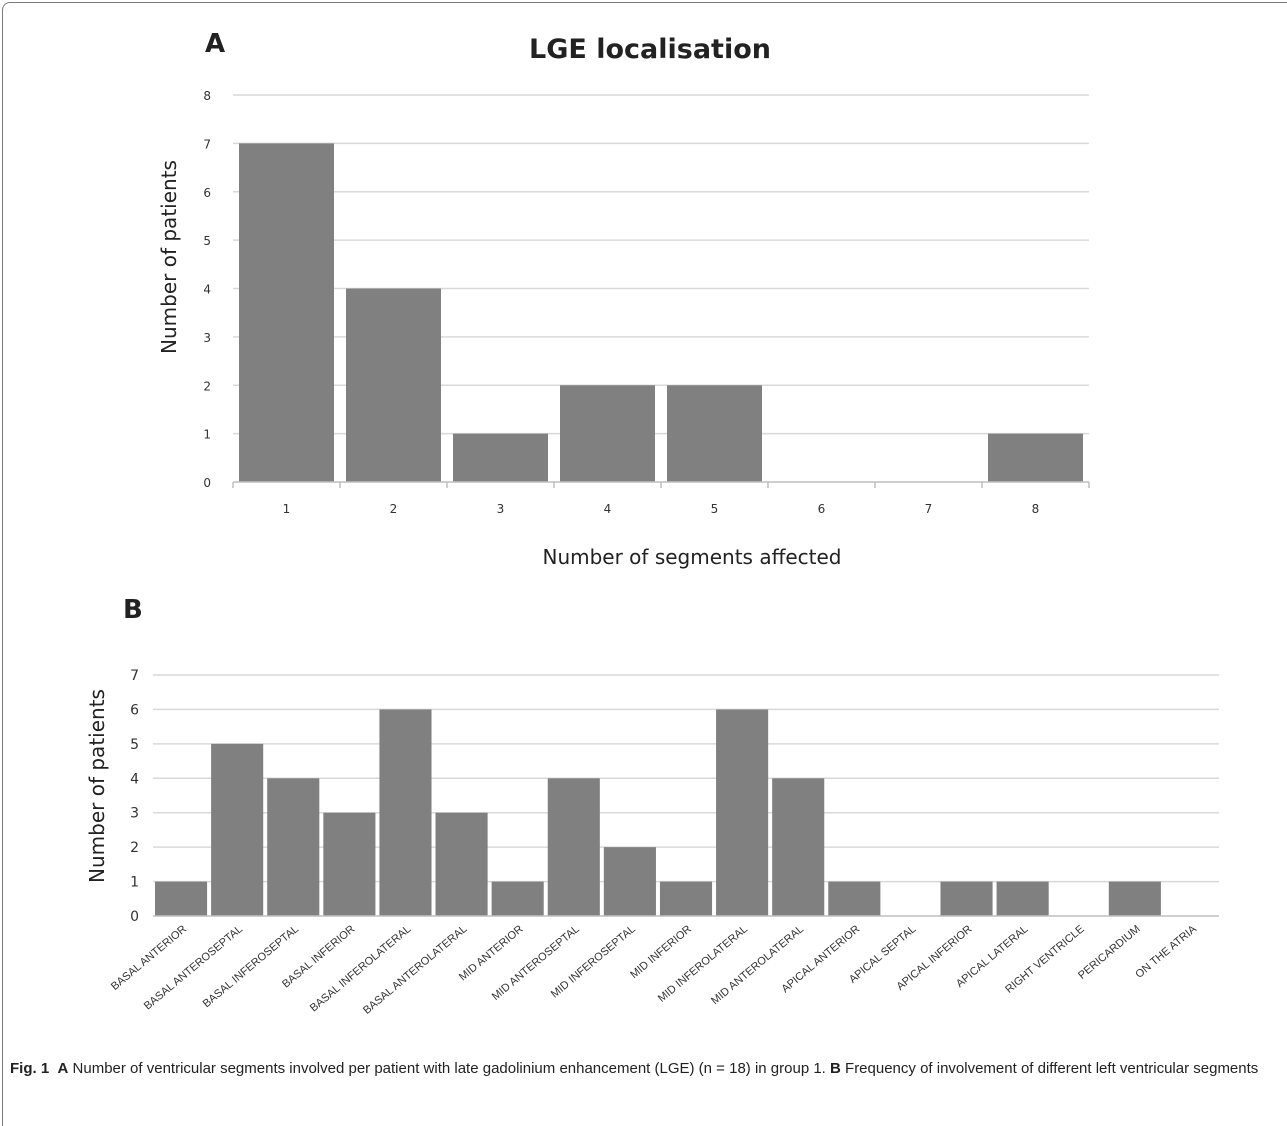  Describe the element at coordinates (63, 1068) in the screenshot. I see `caption-a-label: A` at that location.